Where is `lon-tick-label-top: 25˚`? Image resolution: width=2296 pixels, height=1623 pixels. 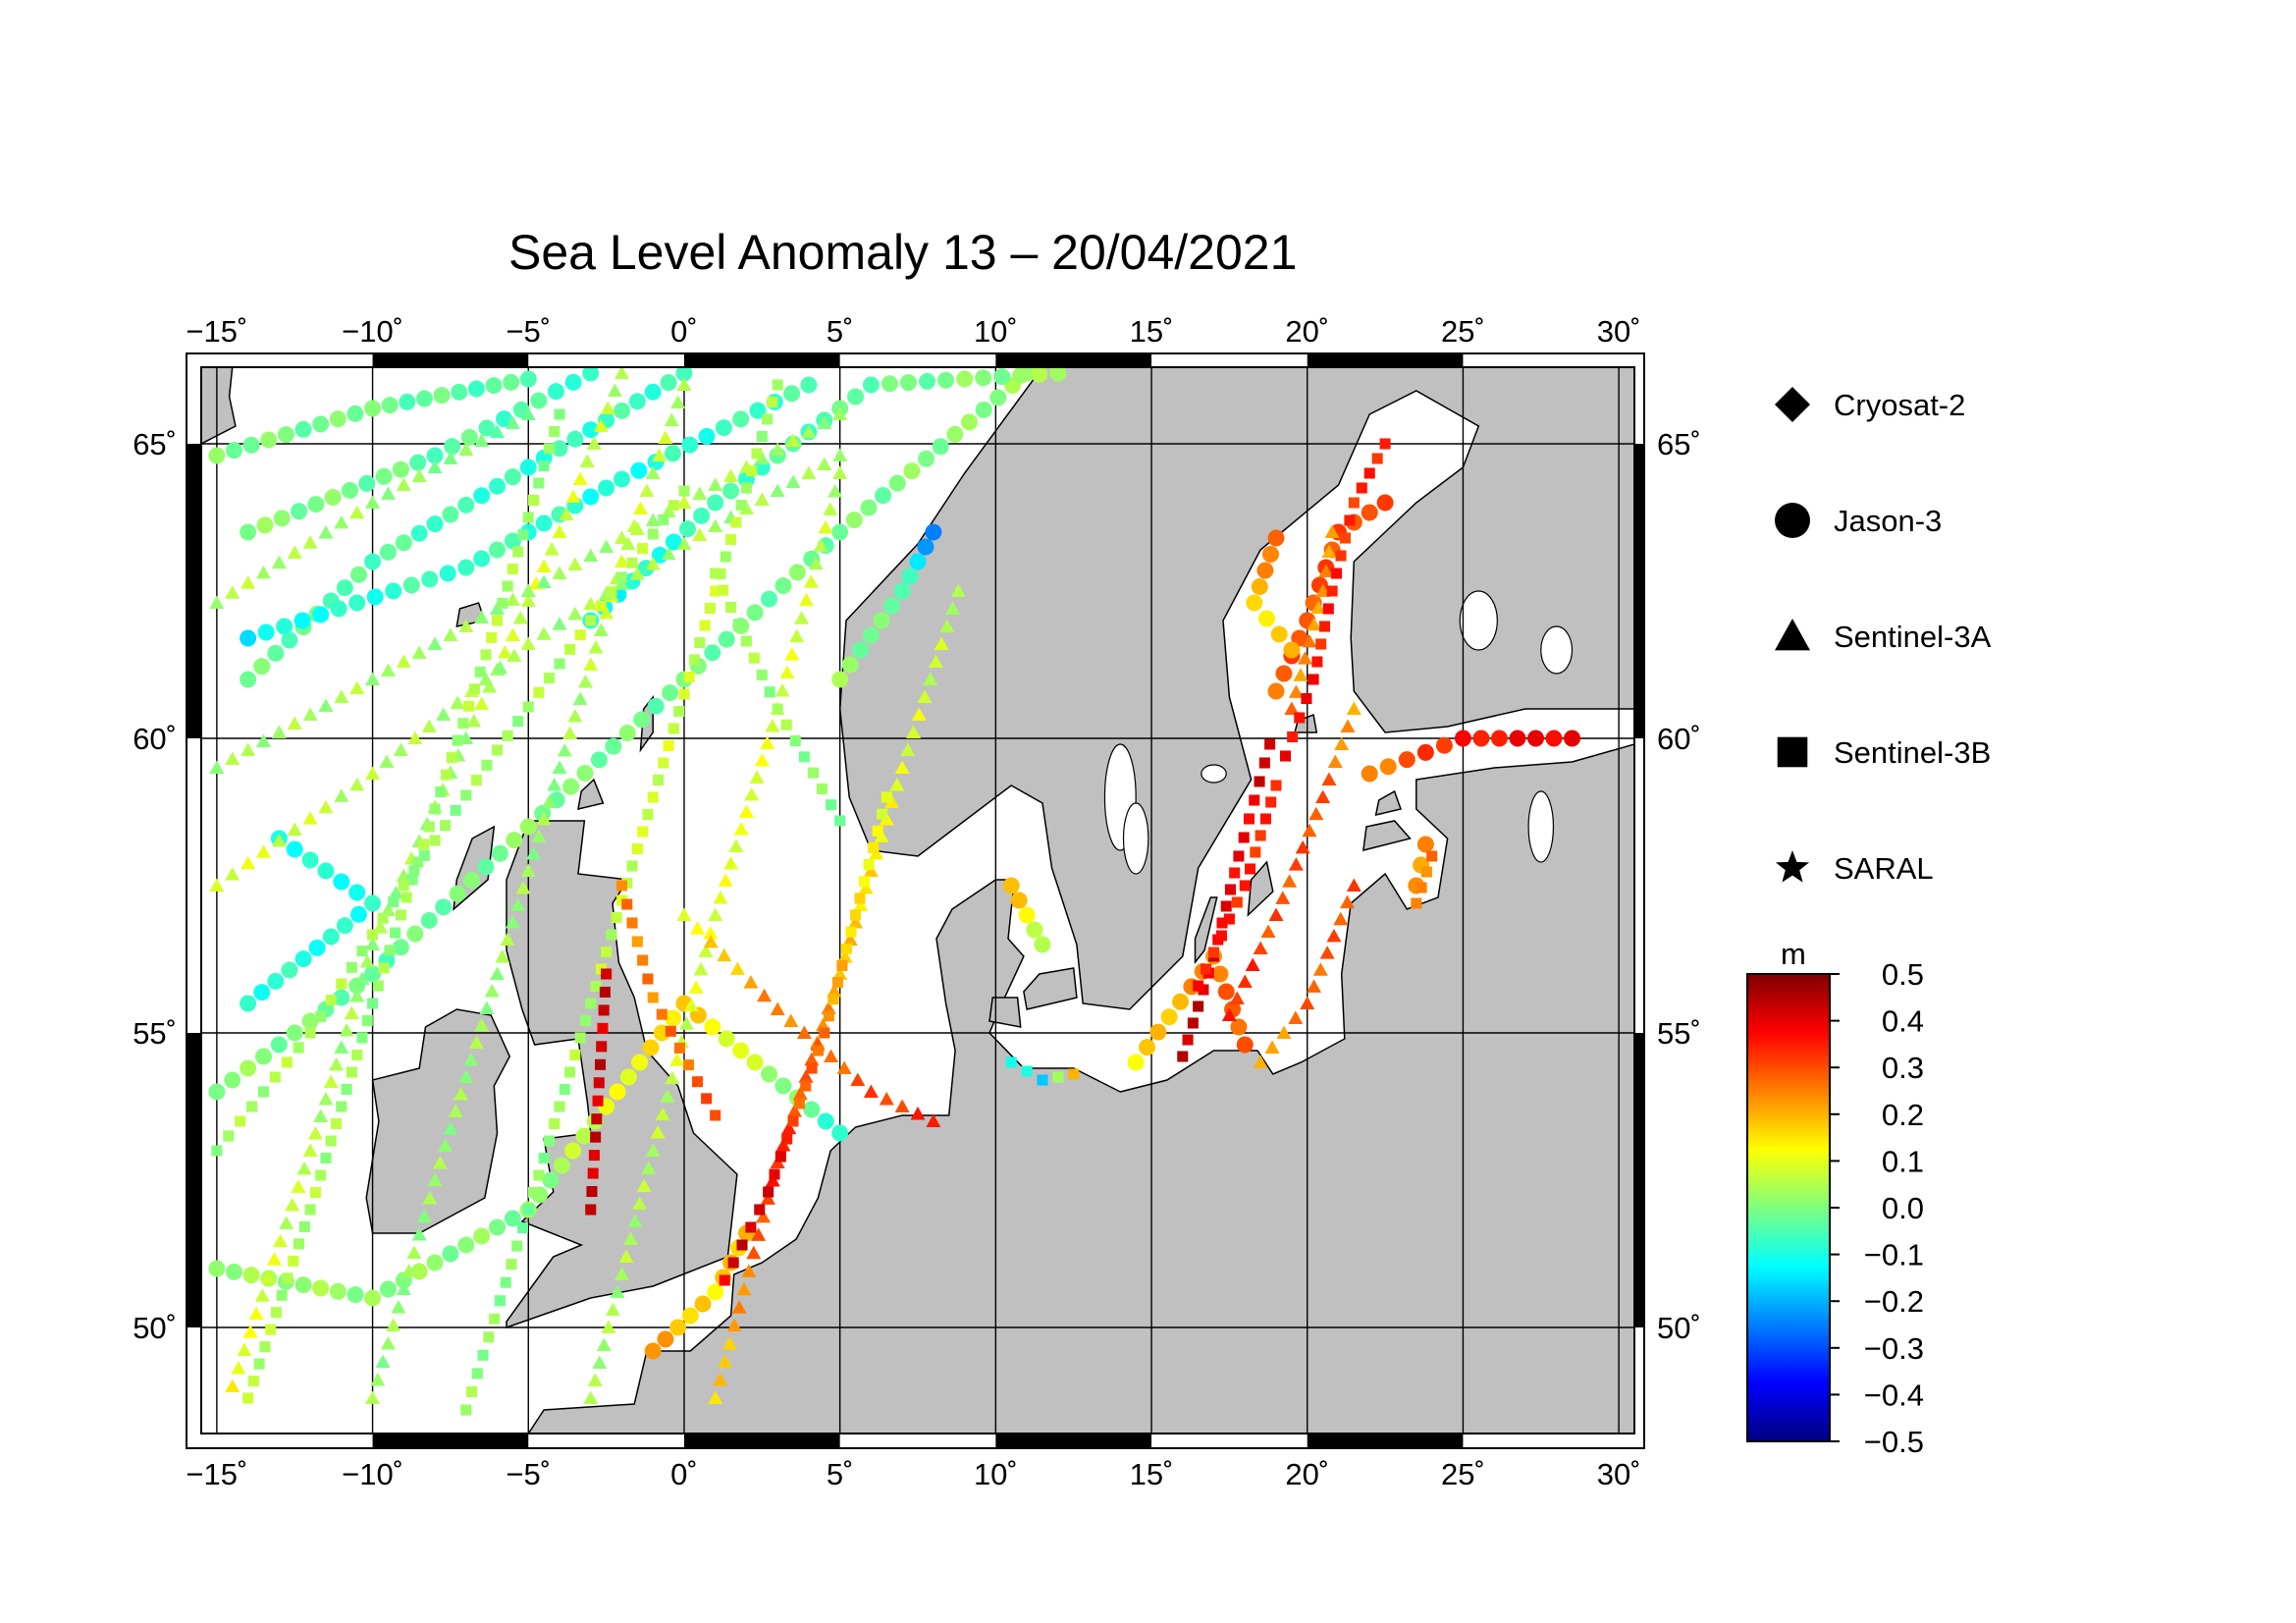 lon-tick-label-top: 25˚ is located at coordinates (1463, 331).